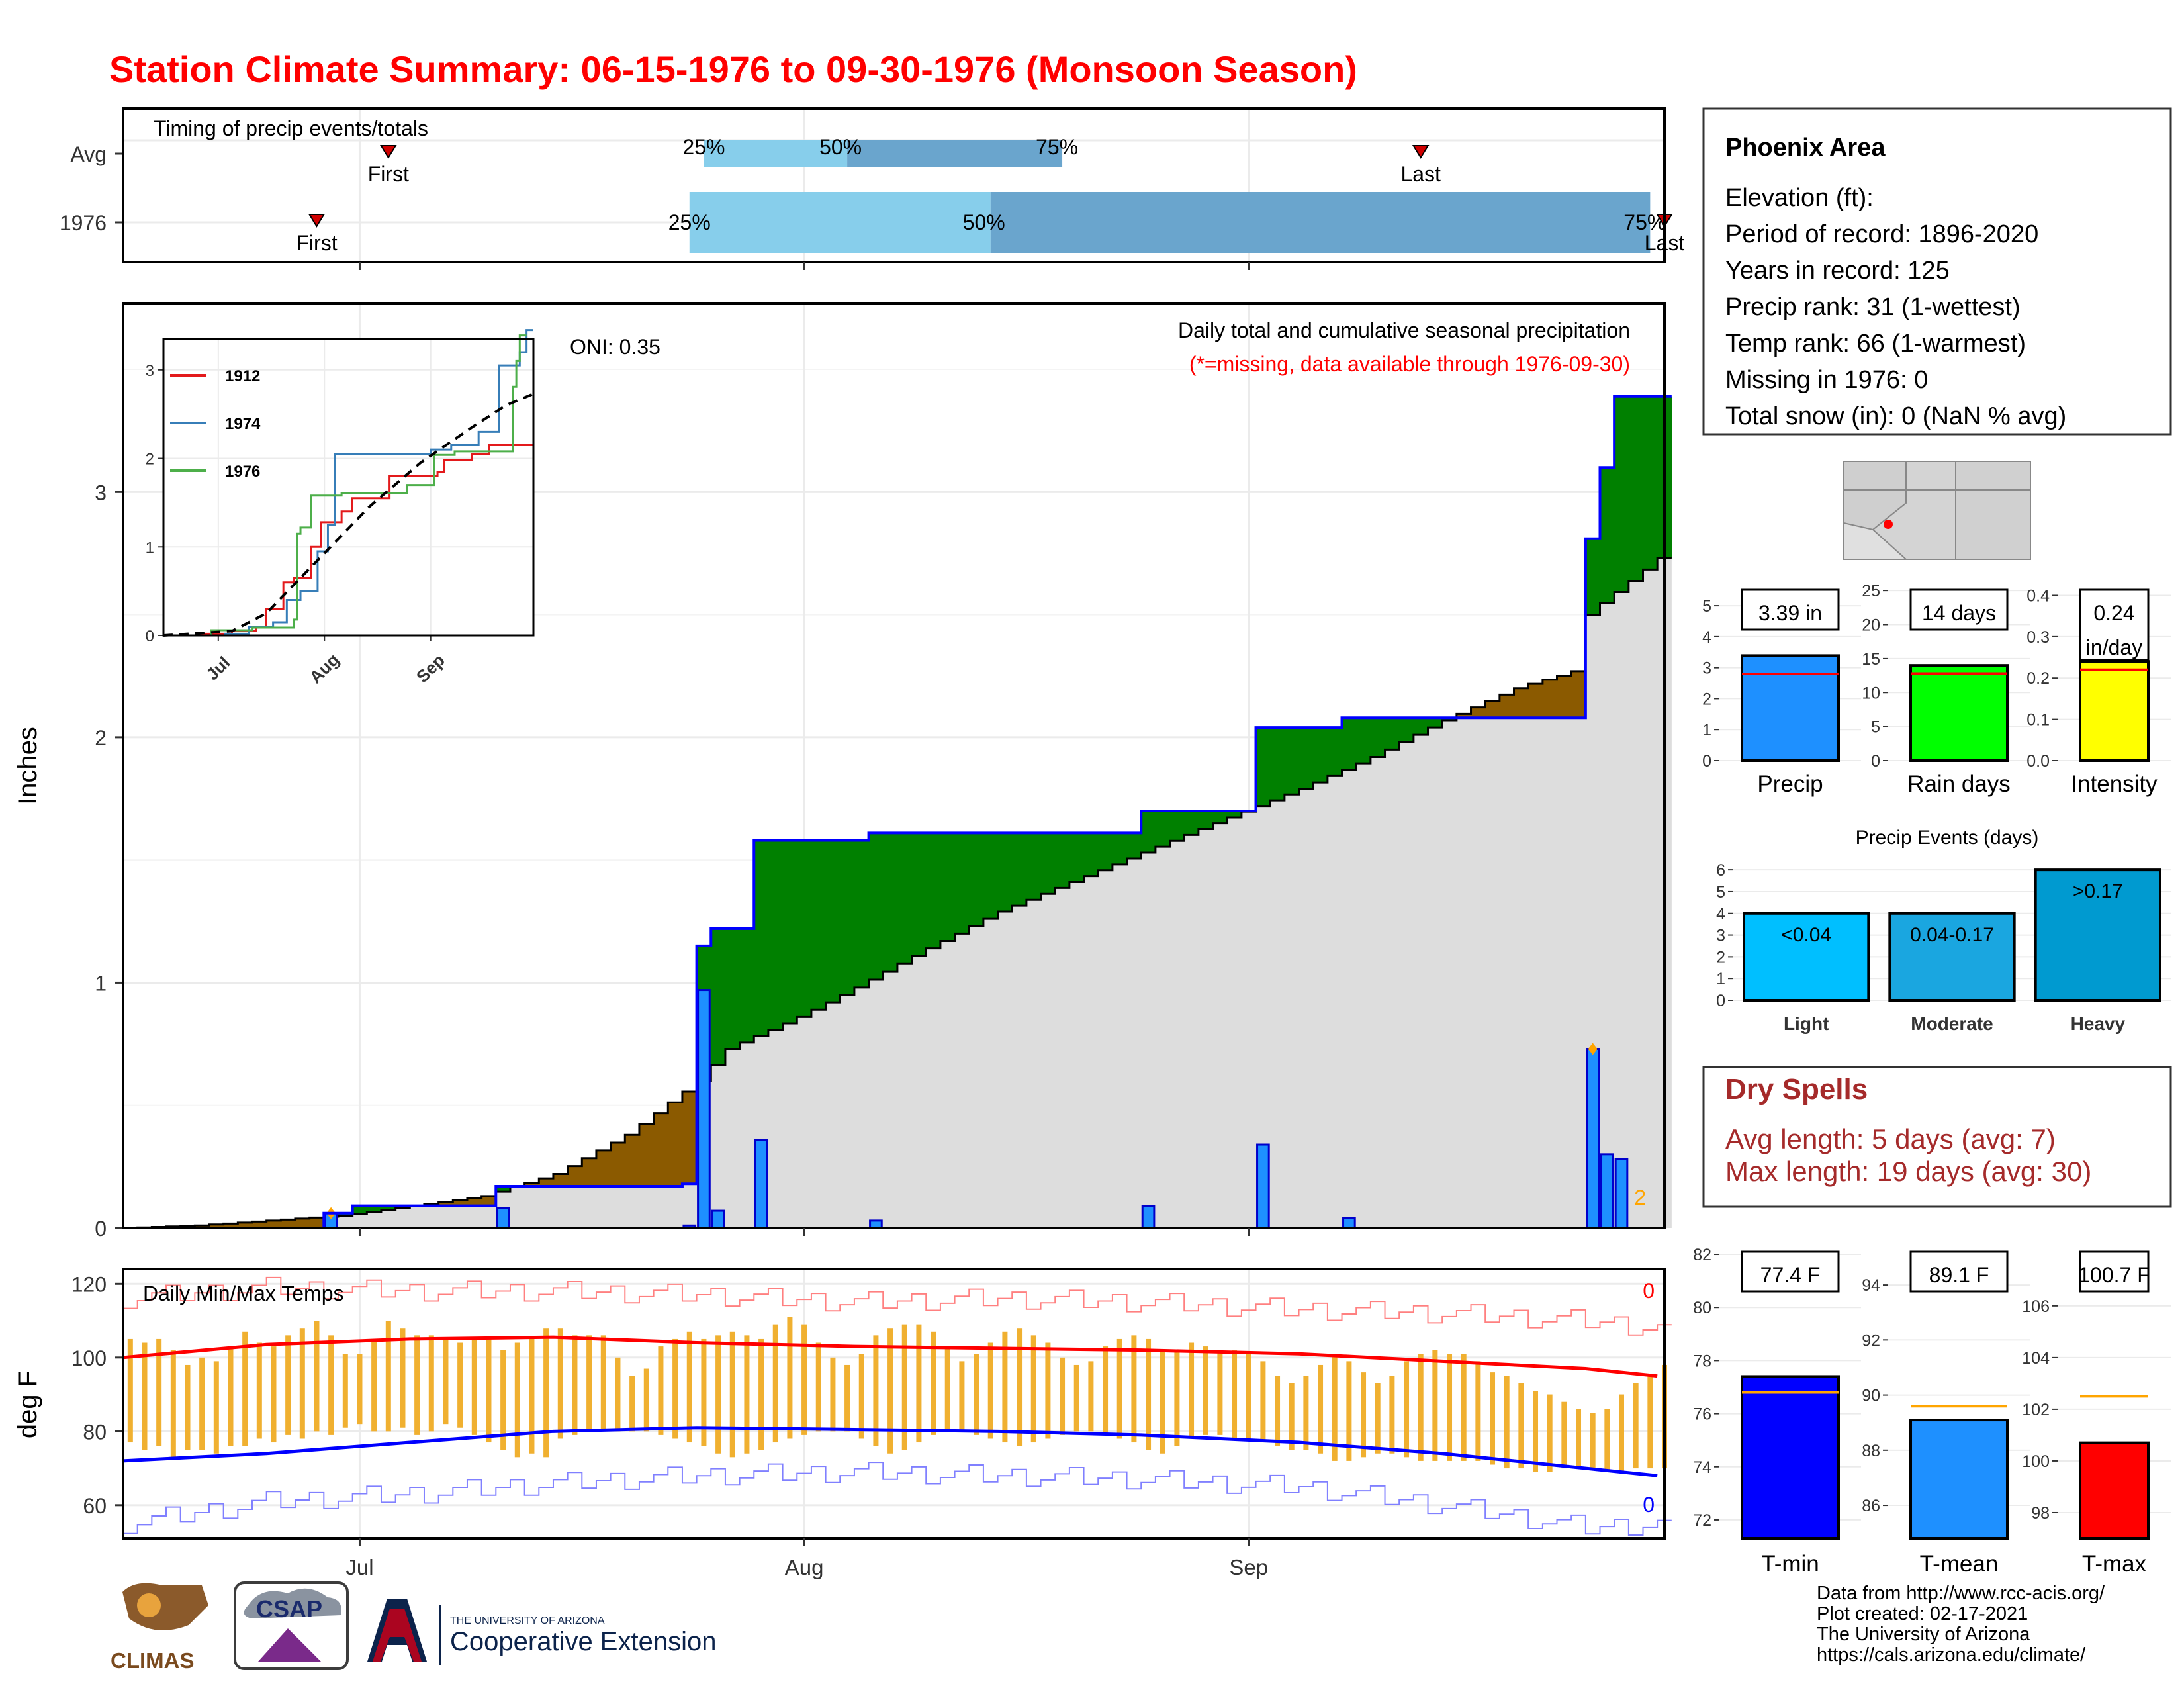  I want to click on precip-event-category-label: Heavy, so click(2098, 1023).